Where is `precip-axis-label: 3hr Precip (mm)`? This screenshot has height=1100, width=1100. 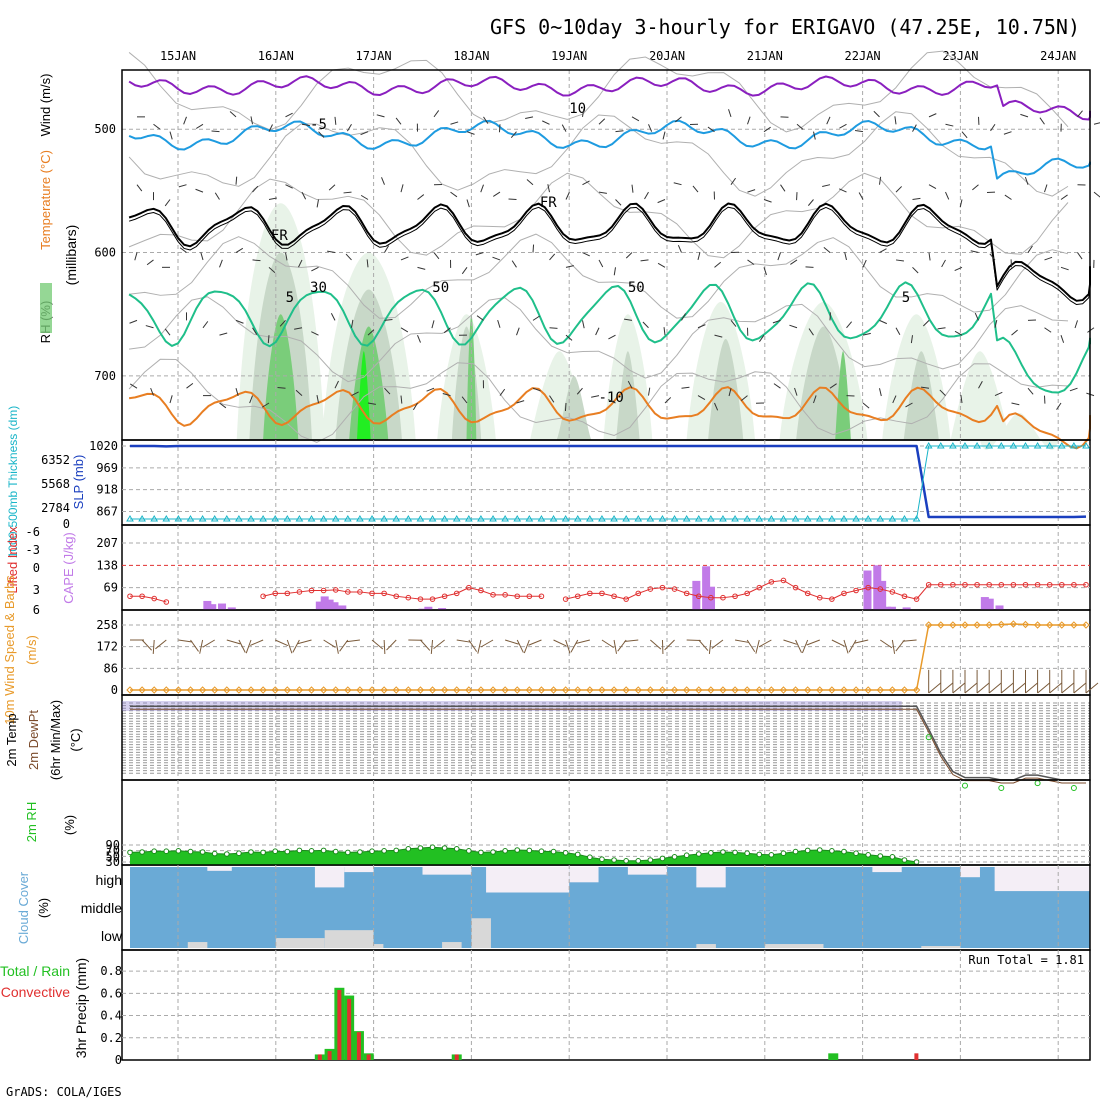
precip-axis-label: 3hr Precip (mm) is located at coordinates (81, 1008).